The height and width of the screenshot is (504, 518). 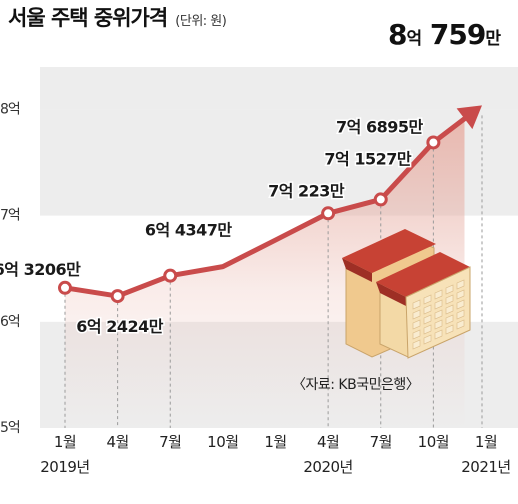 I want to click on y-tick-label: 6억, so click(x=10, y=322).